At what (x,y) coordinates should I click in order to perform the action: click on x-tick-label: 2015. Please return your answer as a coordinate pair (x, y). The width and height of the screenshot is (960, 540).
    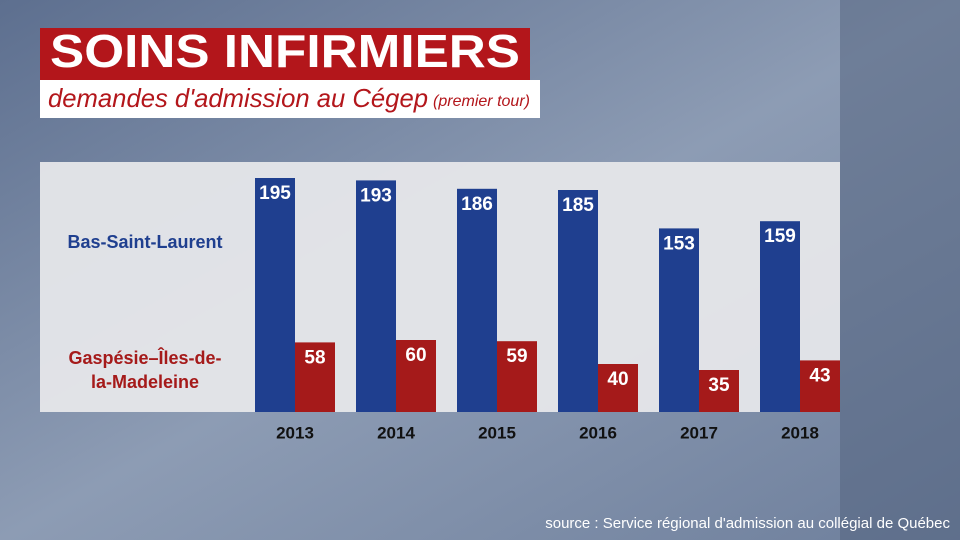
    Looking at the image, I should click on (497, 432).